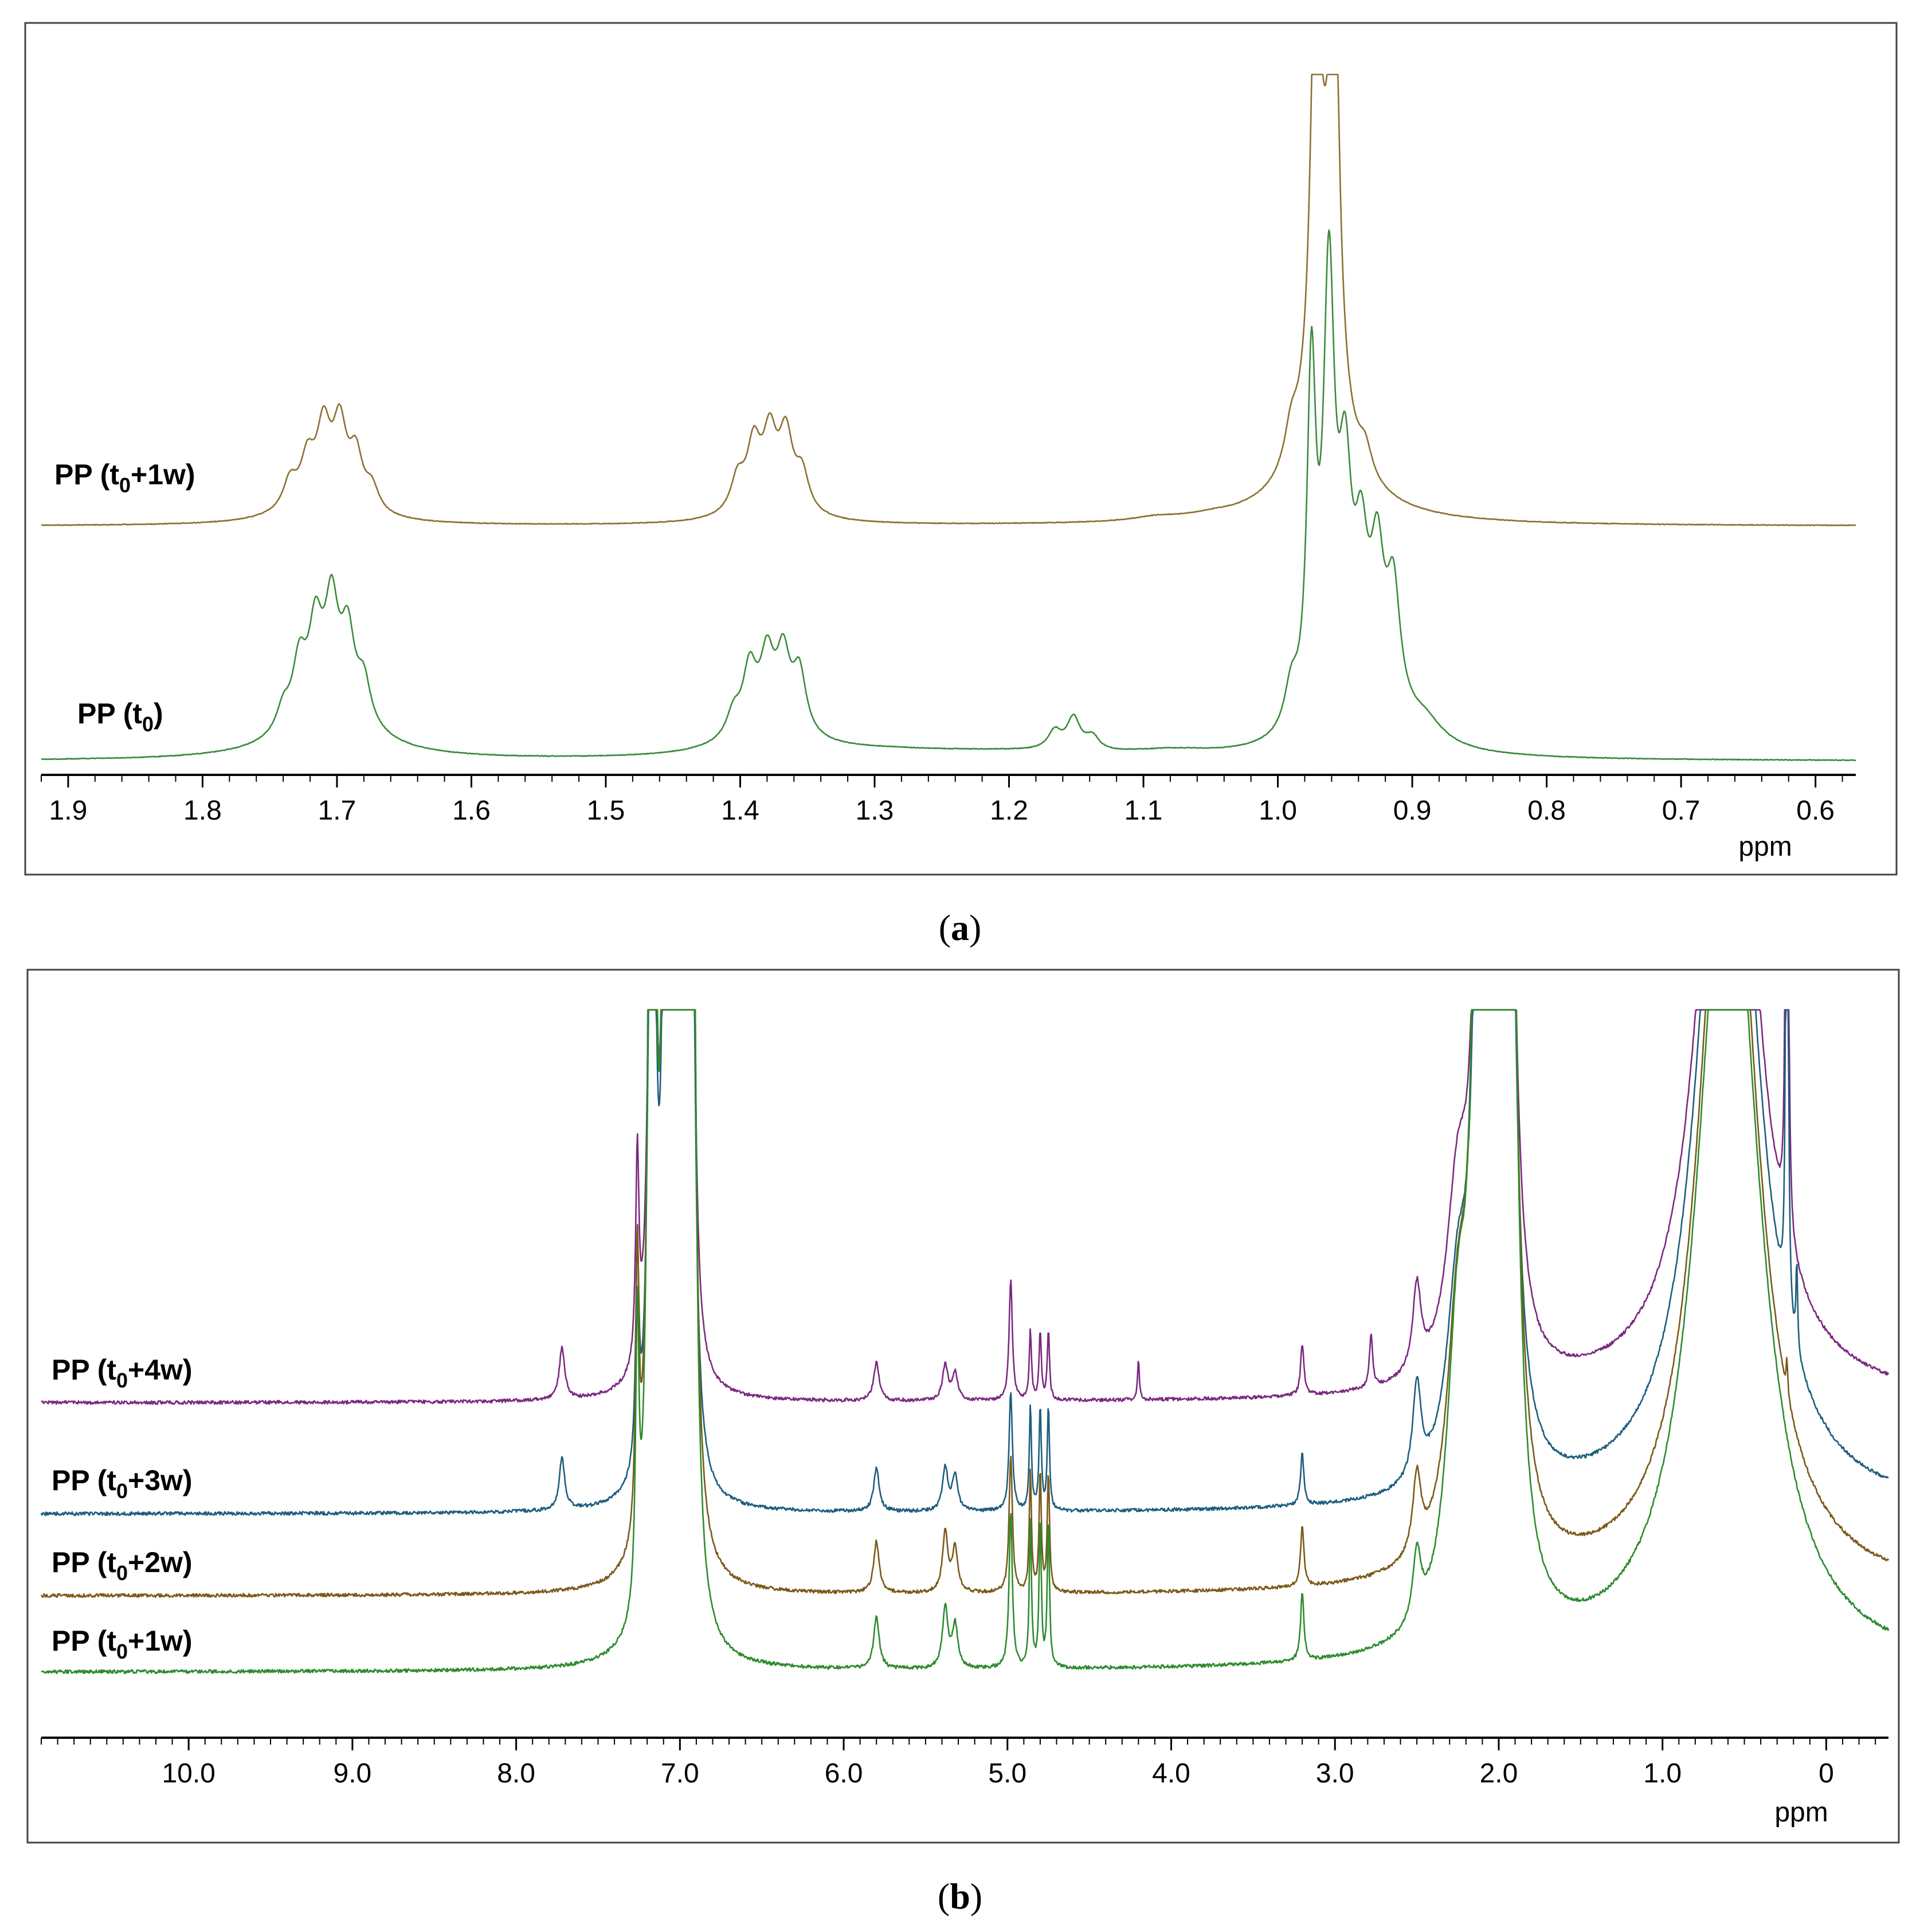 This screenshot has height=1932, width=1920. Describe the element at coordinates (516, 1774) in the screenshot. I see `x-tick-label: 8.0` at that location.